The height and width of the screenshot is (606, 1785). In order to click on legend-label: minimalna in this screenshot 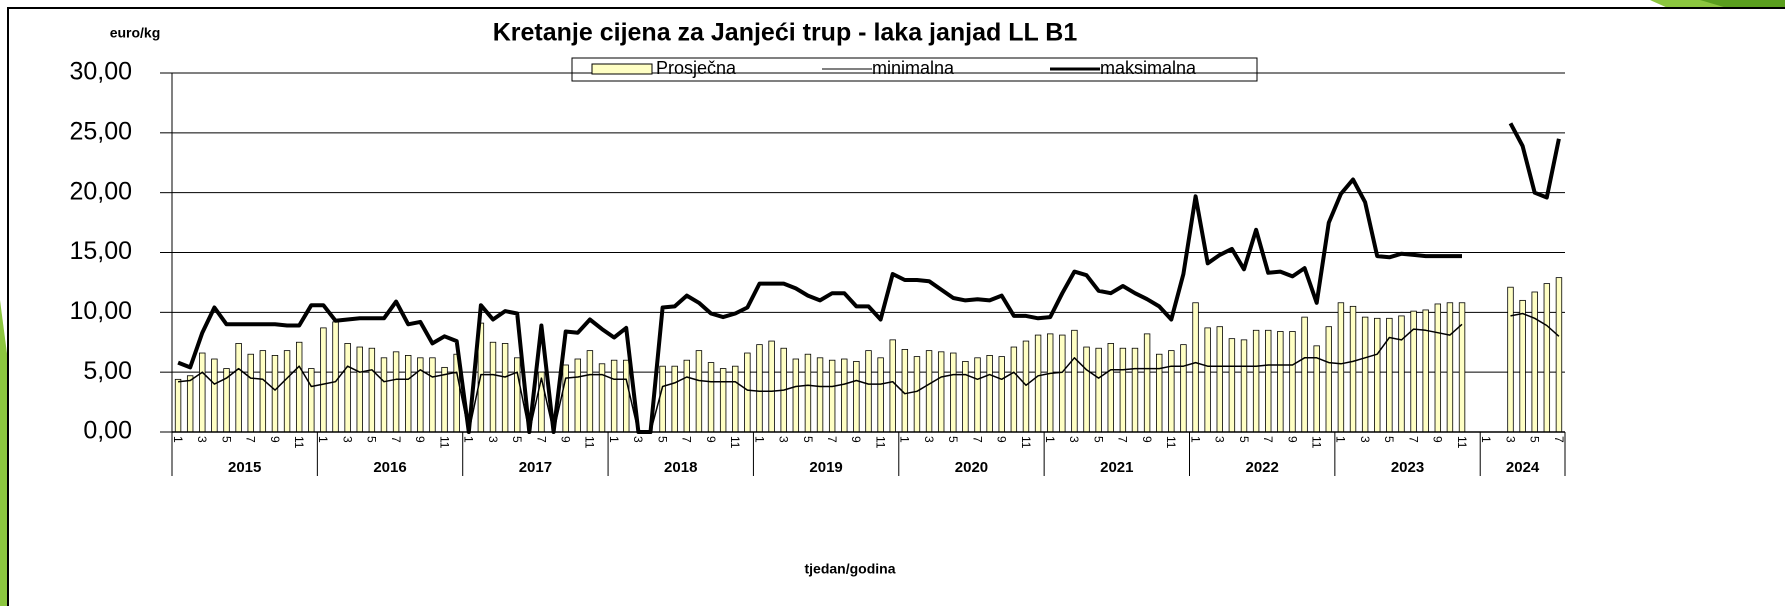, I will do `click(913, 68)`.